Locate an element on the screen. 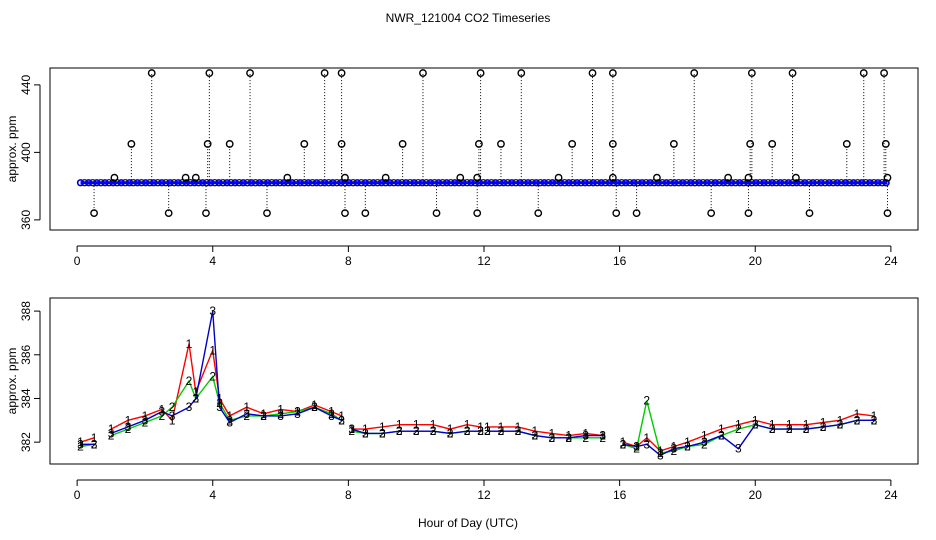 This screenshot has width=936, height=540. bottom-x-tick-label: 8 is located at coordinates (348, 495).